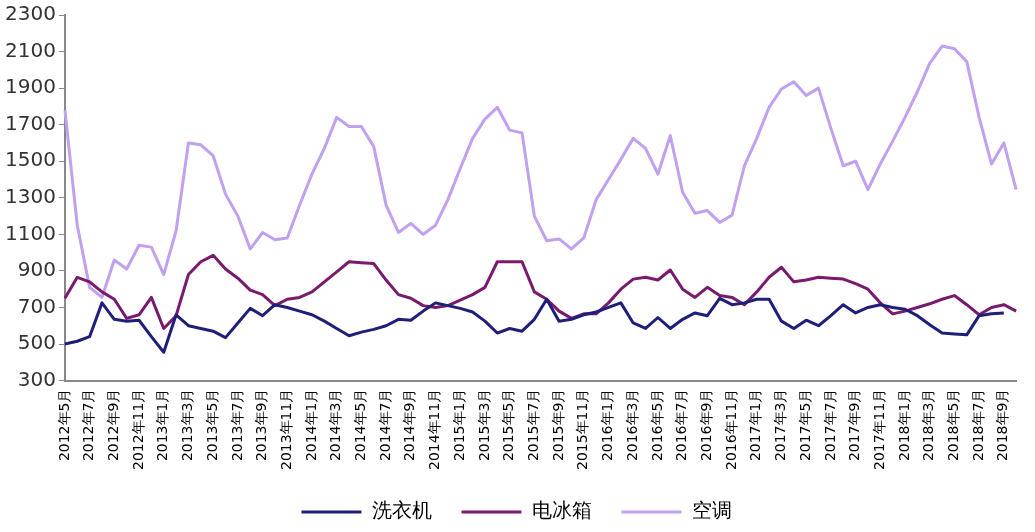  Describe the element at coordinates (36, 342) in the screenshot. I see `y-tick-label: 500` at that location.